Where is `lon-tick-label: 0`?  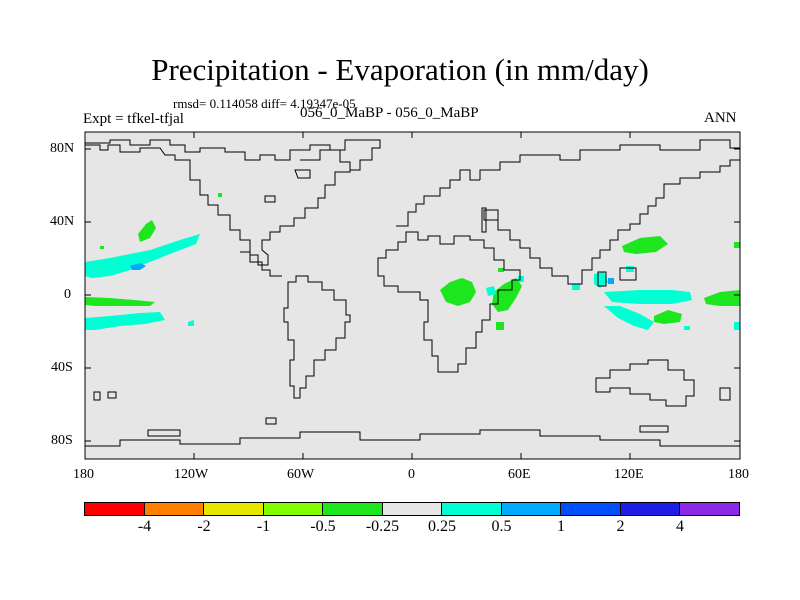 lon-tick-label: 0 is located at coordinates (411, 474).